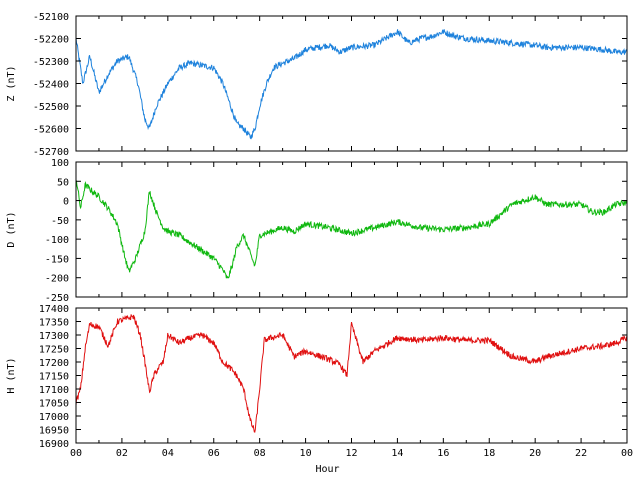 The height and width of the screenshot is (480, 640). Describe the element at coordinates (60, 221) in the screenshot. I see `y-tick-label: -50` at that location.